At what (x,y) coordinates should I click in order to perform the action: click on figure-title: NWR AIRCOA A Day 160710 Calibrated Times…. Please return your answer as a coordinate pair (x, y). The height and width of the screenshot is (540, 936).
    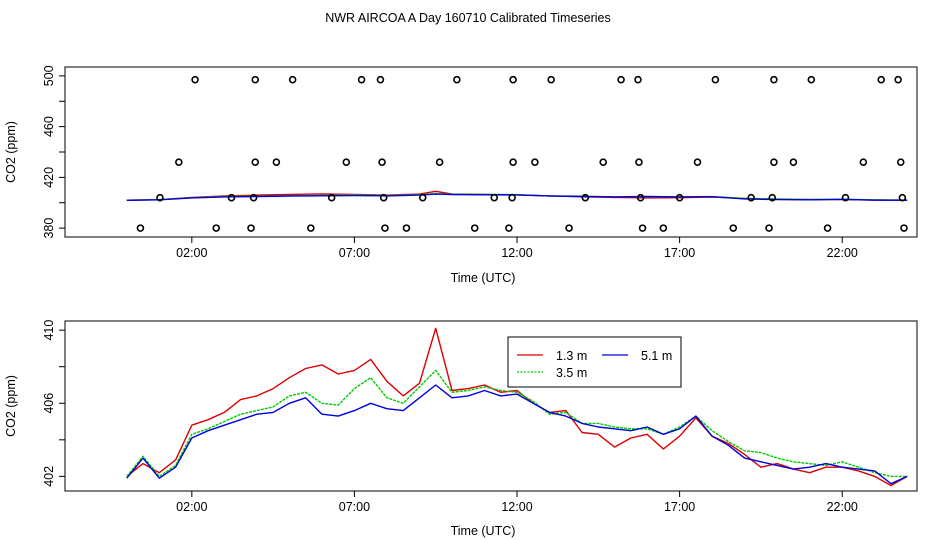
    Looking at the image, I should click on (468, 18).